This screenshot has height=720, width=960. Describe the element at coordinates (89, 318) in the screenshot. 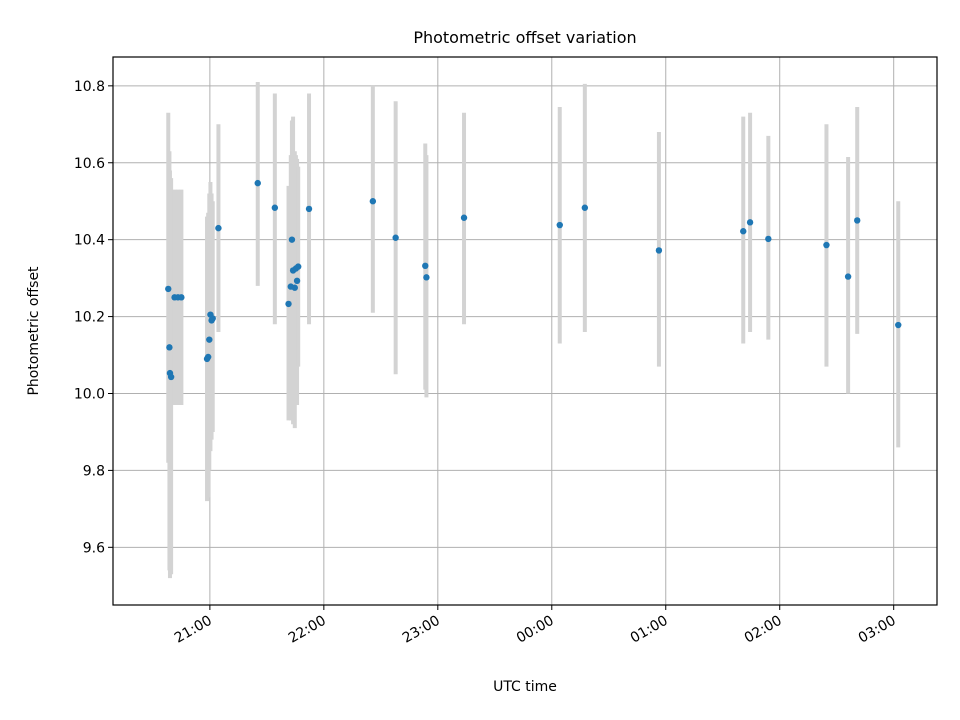

I see `y-tick-label: 10.2` at that location.